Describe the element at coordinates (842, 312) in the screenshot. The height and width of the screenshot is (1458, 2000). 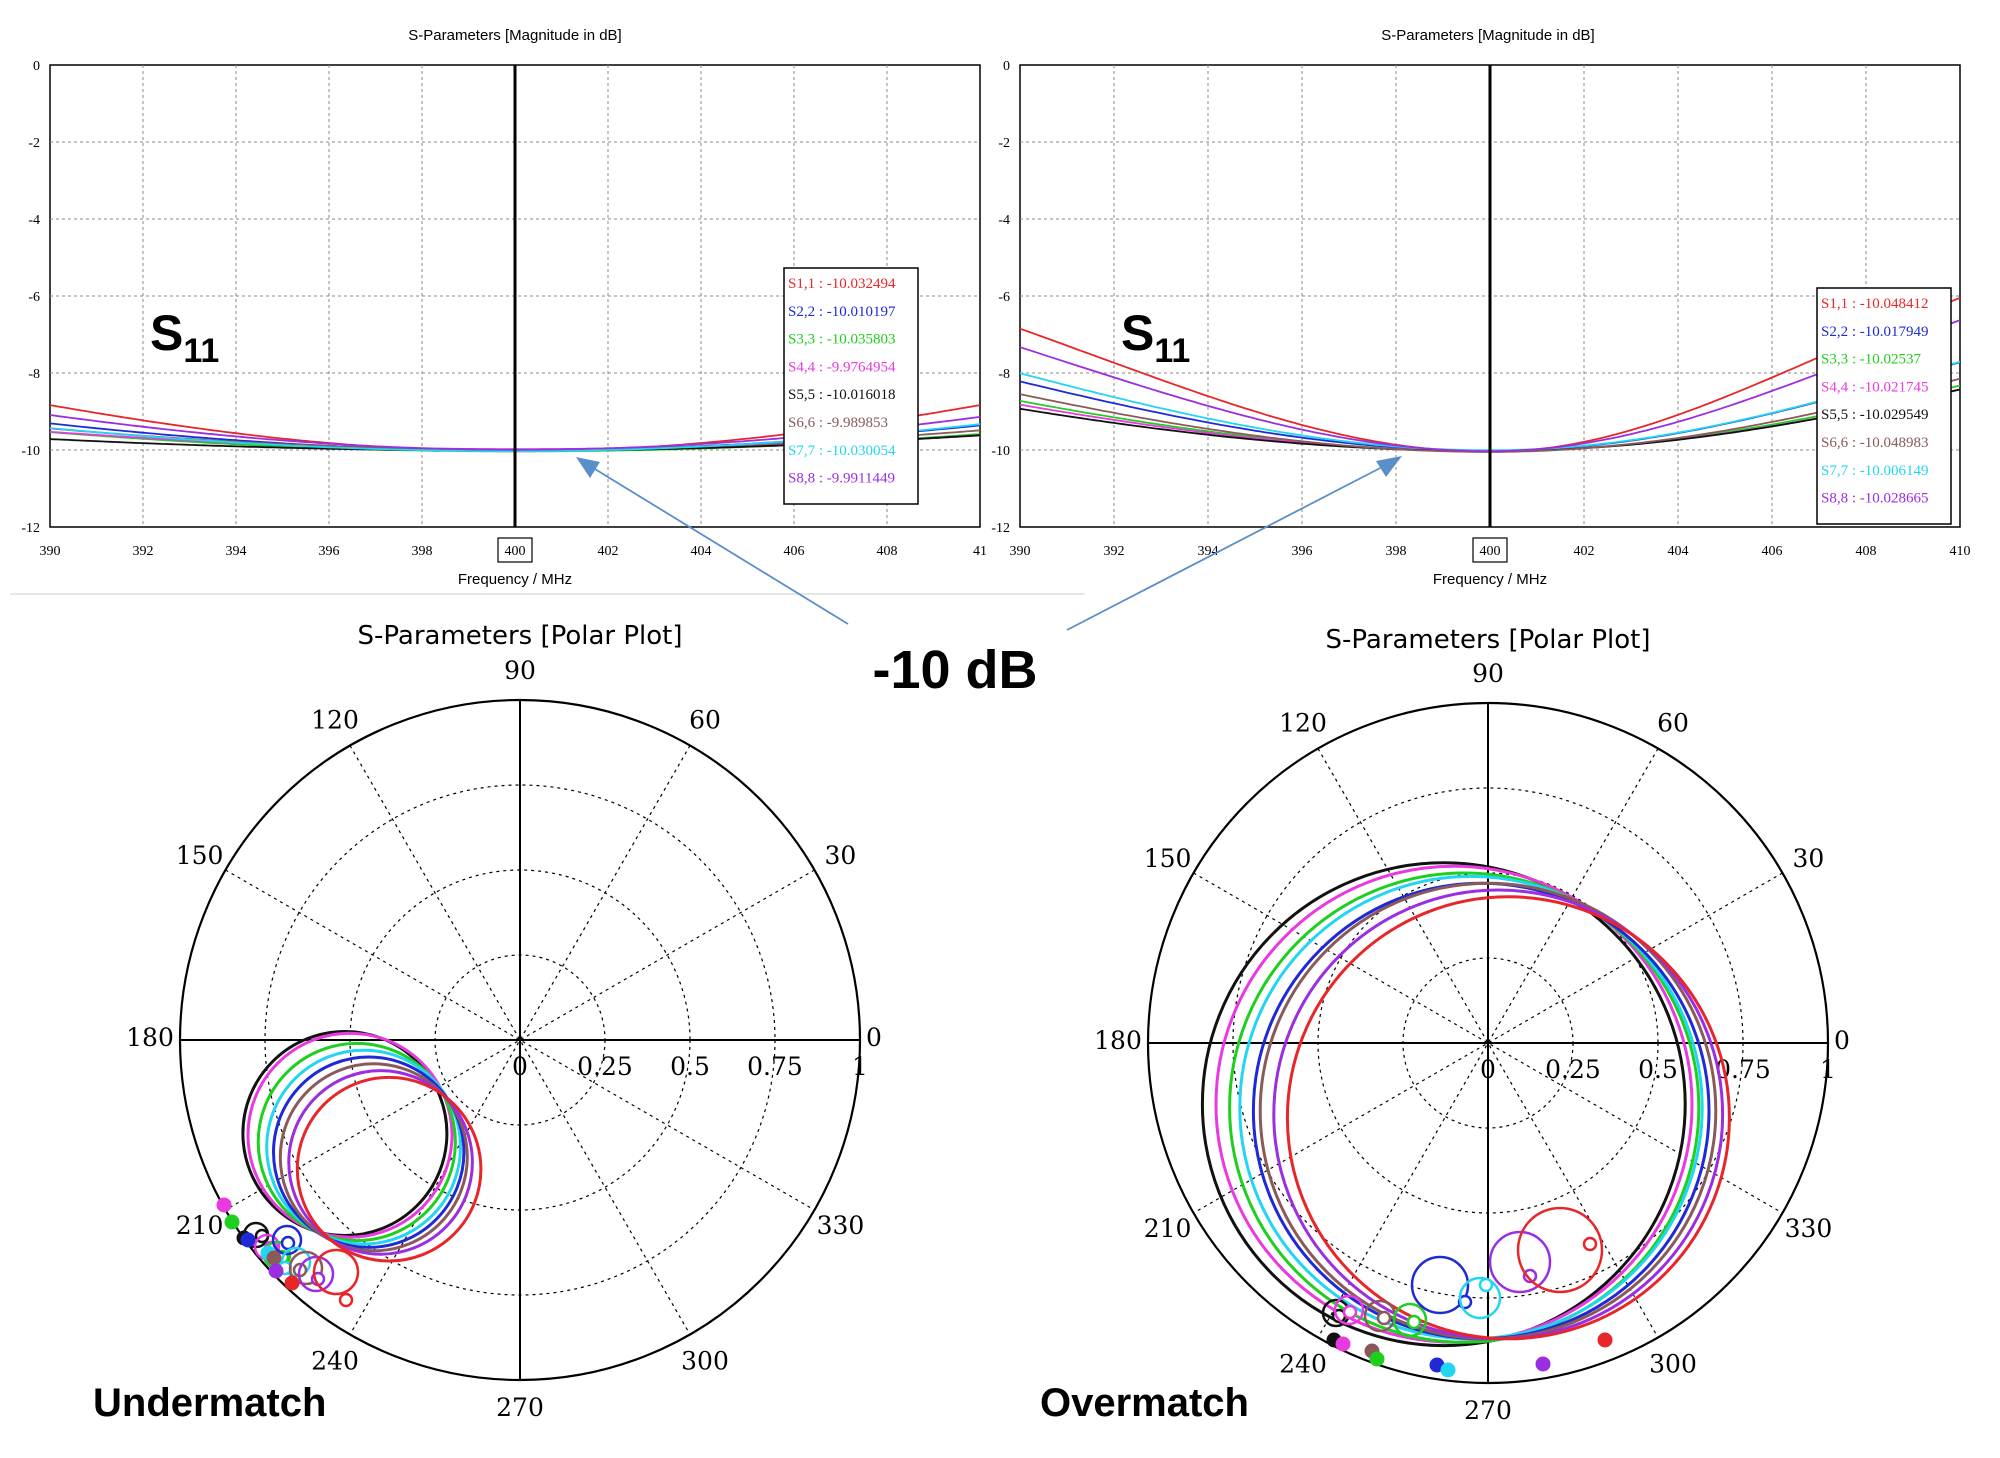
I see `legend-entry: S2,2 : -10.010197` at that location.